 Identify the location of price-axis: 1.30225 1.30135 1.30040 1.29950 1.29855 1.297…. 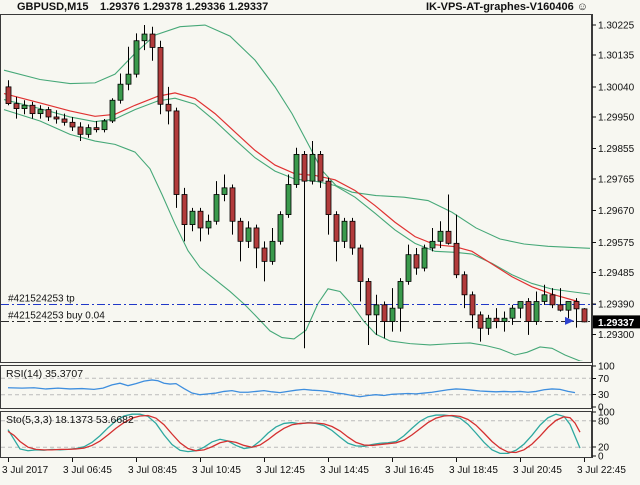
(616, 181).